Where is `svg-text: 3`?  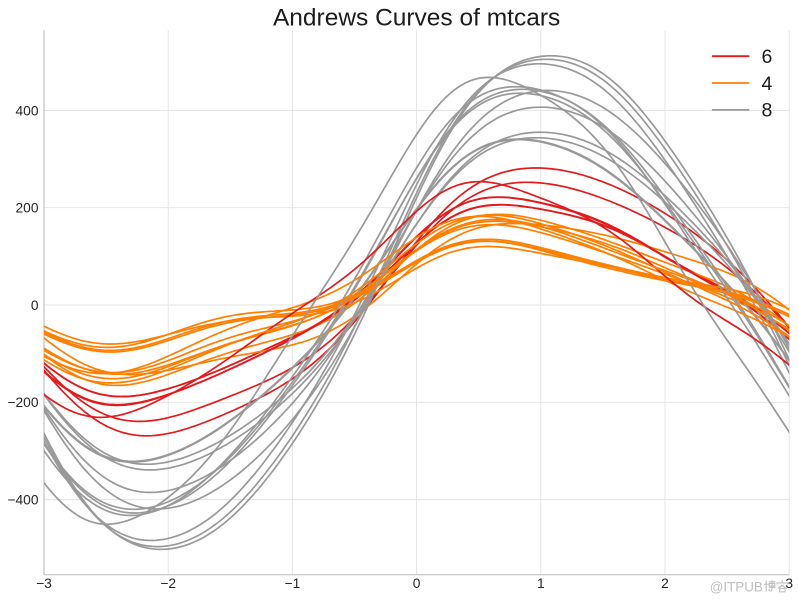 svg-text: 3 is located at coordinates (789, 583).